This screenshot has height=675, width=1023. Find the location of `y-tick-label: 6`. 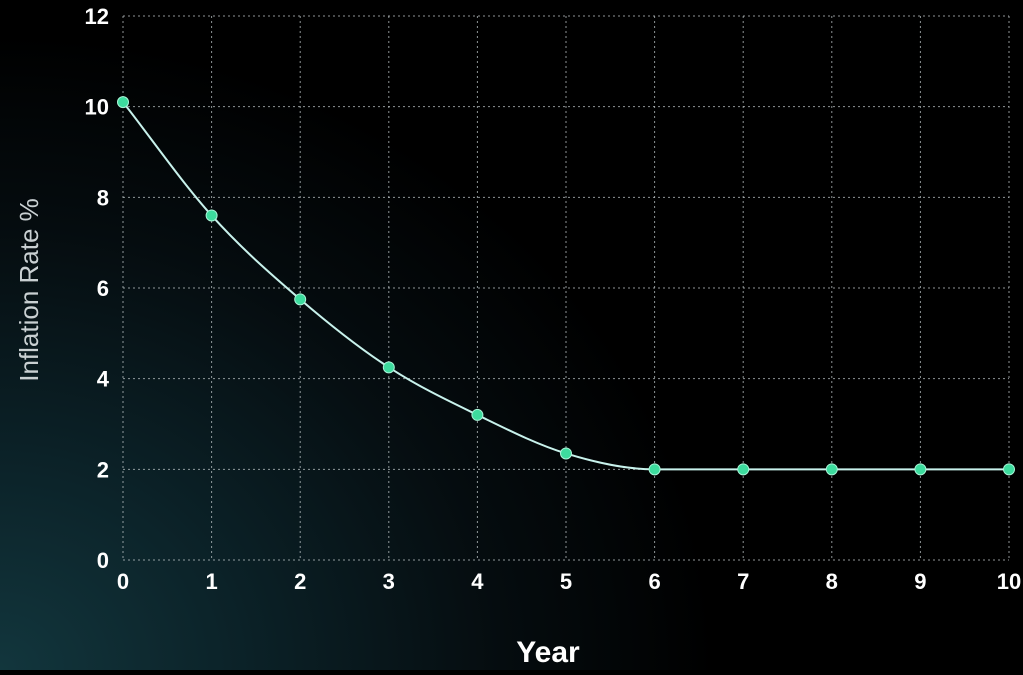

y-tick-label: 6 is located at coordinates (103, 288).